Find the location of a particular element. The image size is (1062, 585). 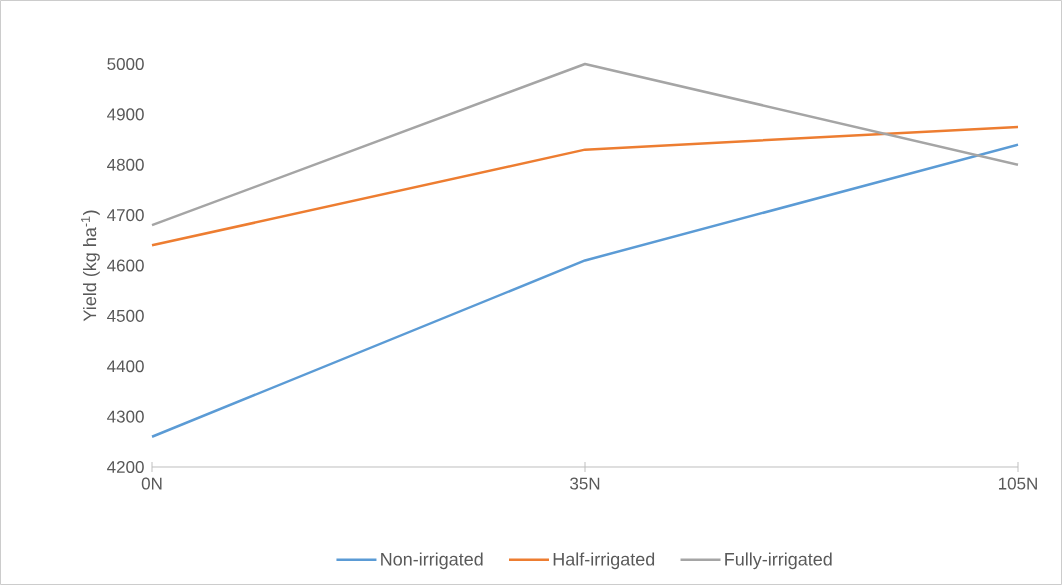

y-tick-label: 4700 is located at coordinates (125, 215).